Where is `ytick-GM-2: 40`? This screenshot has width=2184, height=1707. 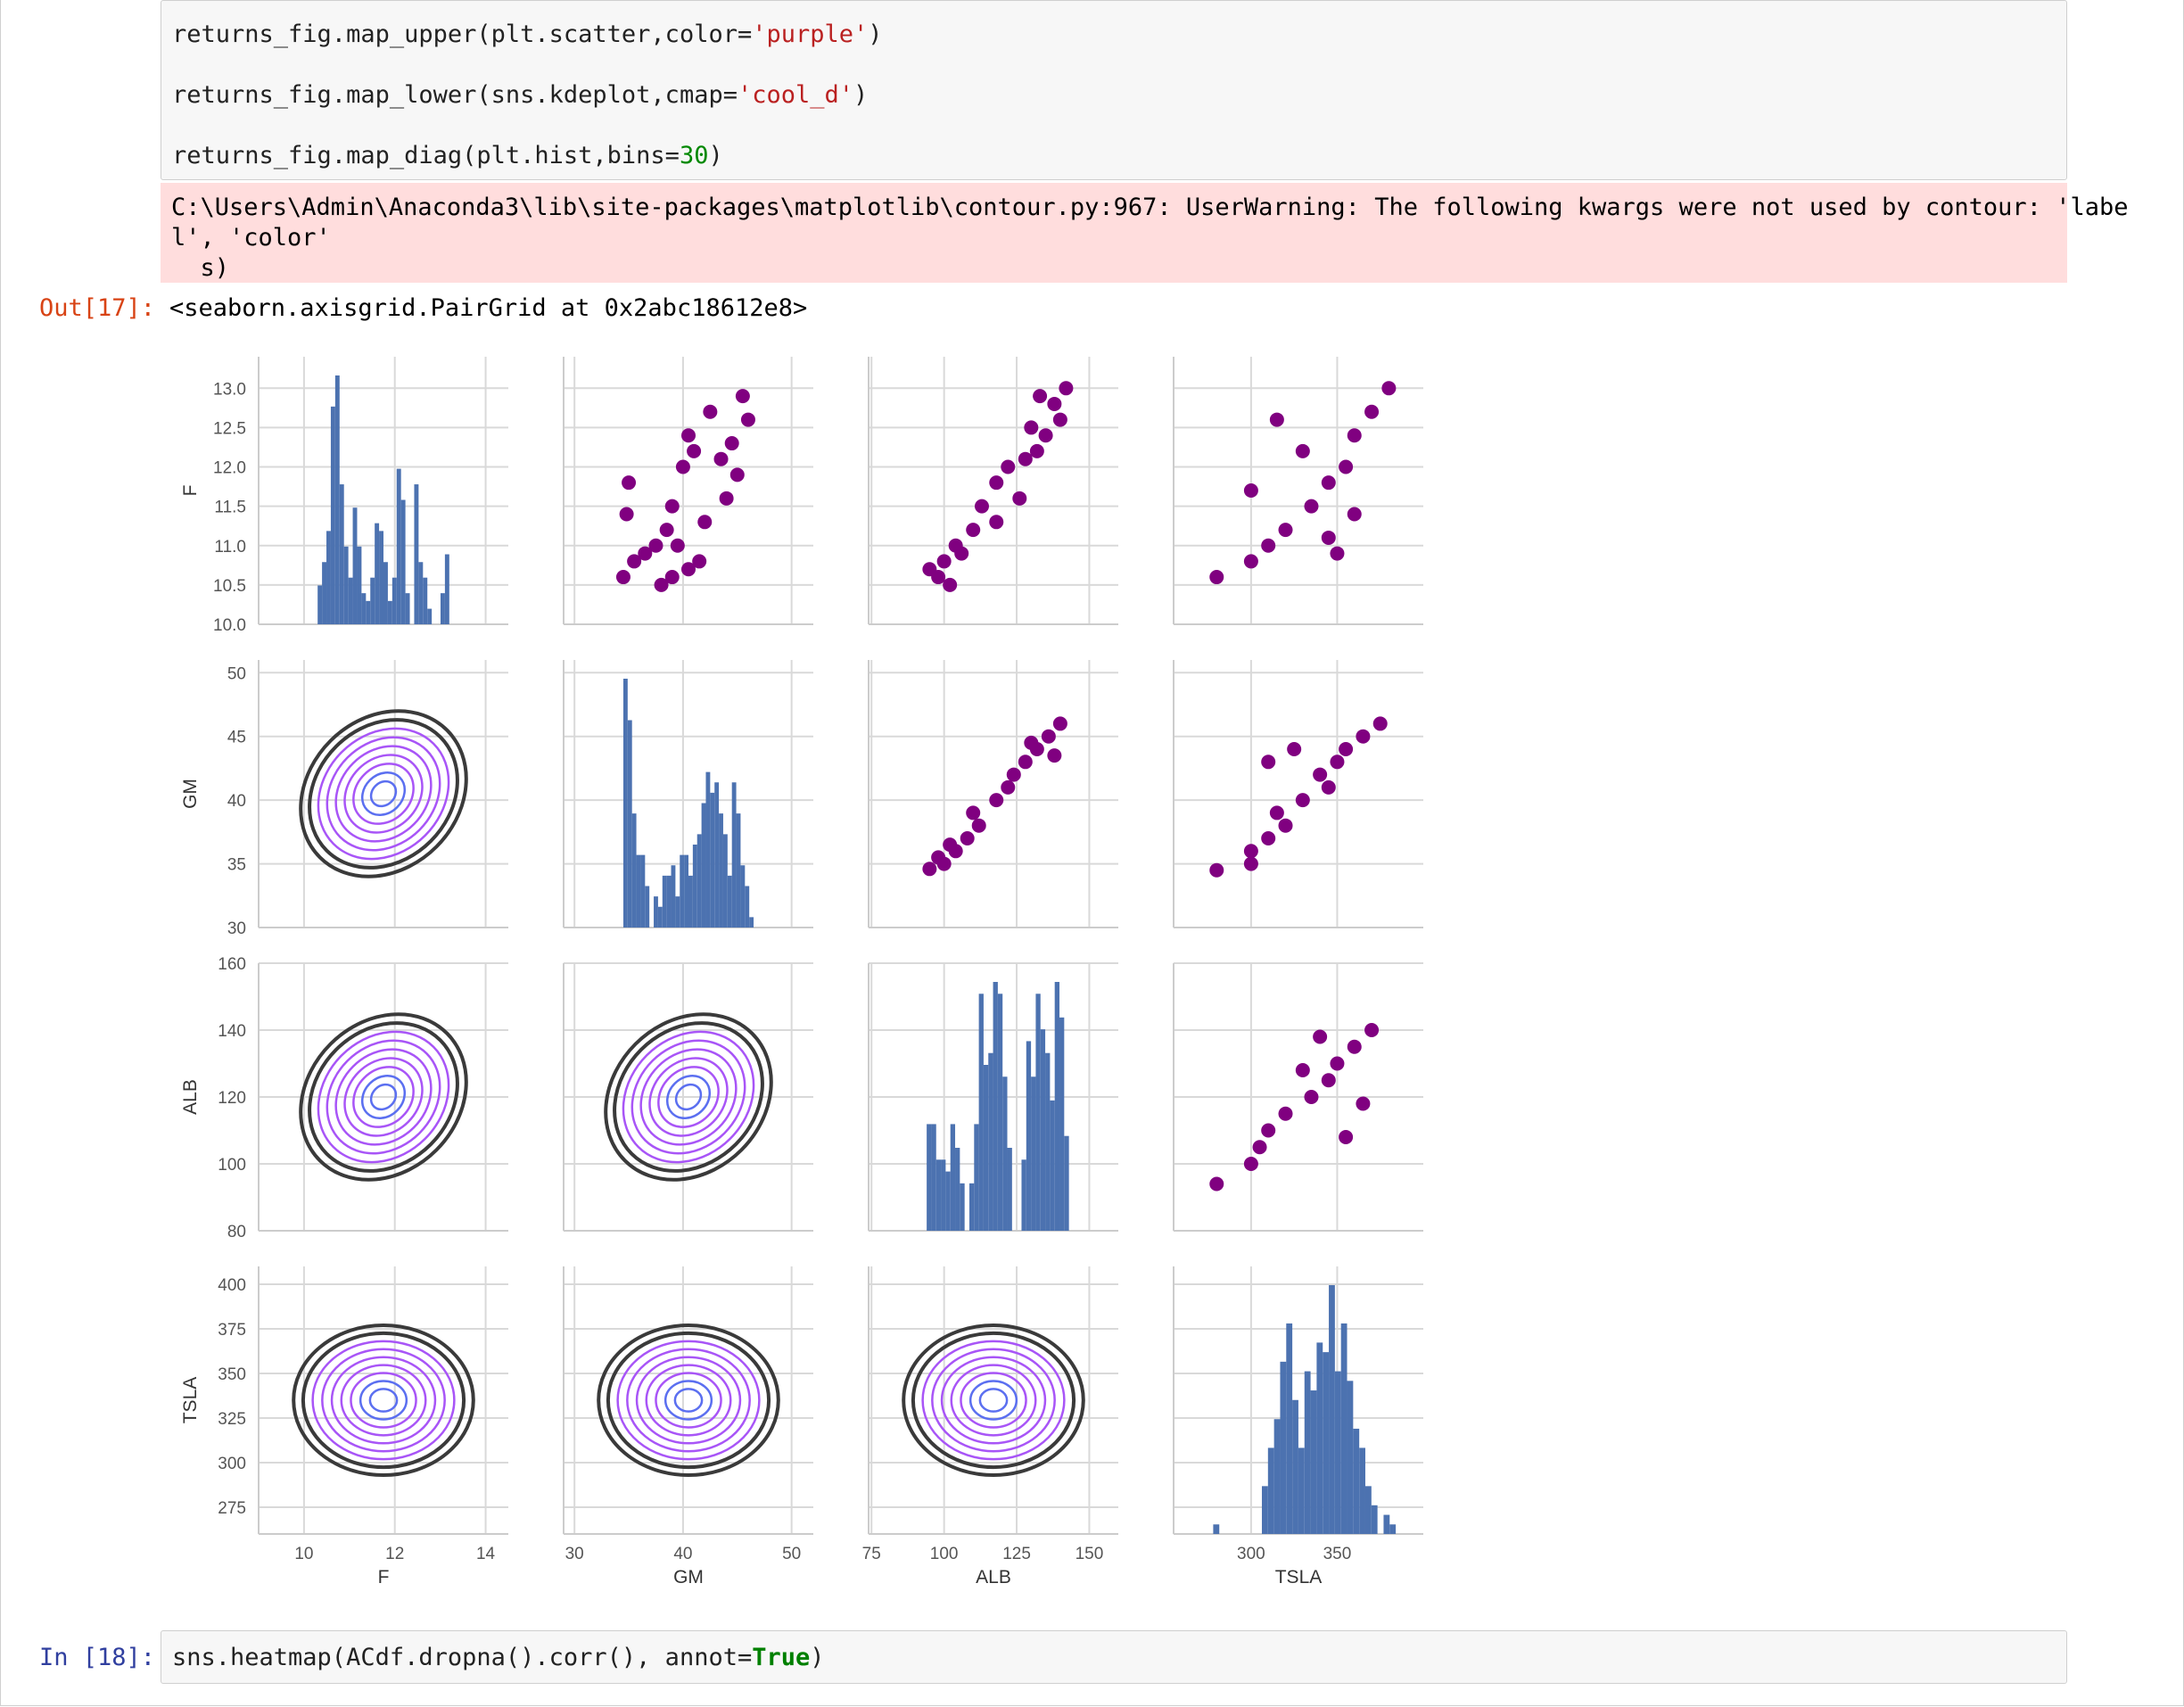
ytick-GM-2: 40 is located at coordinates (236, 801).